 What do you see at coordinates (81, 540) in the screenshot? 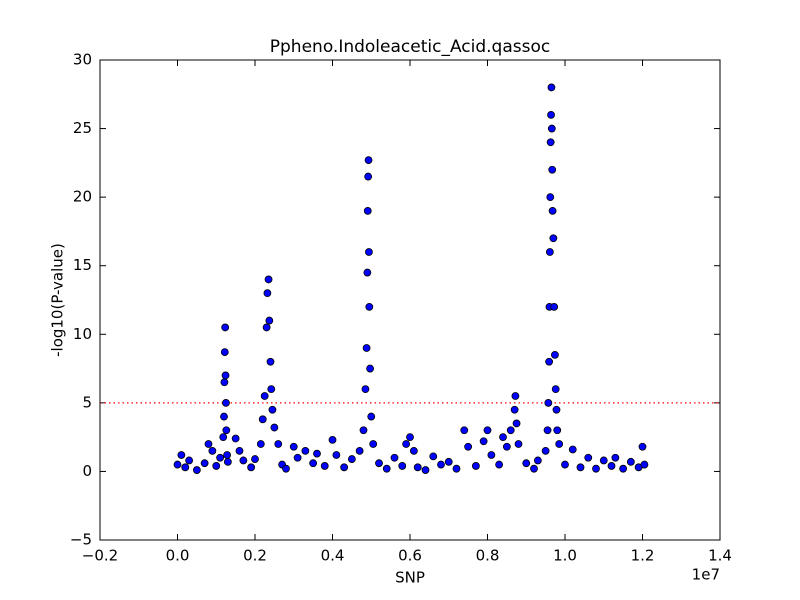
I see `y-tick-label: −5` at bounding box center [81, 540].